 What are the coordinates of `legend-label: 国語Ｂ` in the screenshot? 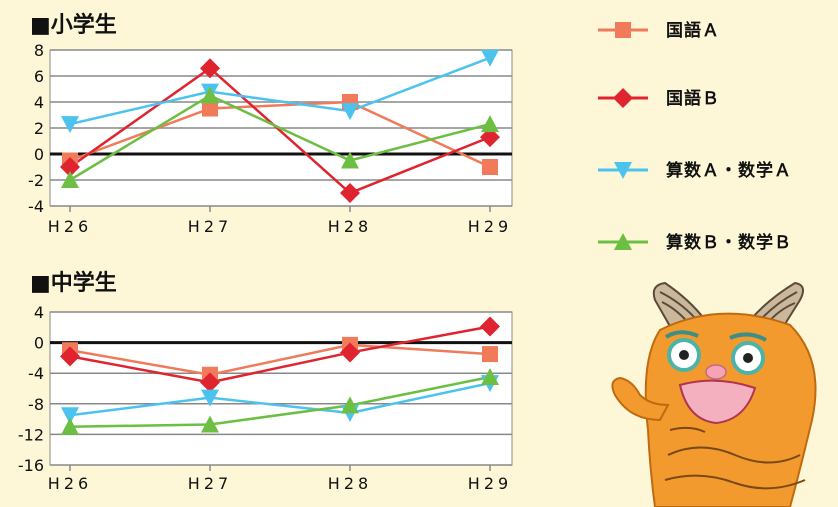 It's located at (693, 98).